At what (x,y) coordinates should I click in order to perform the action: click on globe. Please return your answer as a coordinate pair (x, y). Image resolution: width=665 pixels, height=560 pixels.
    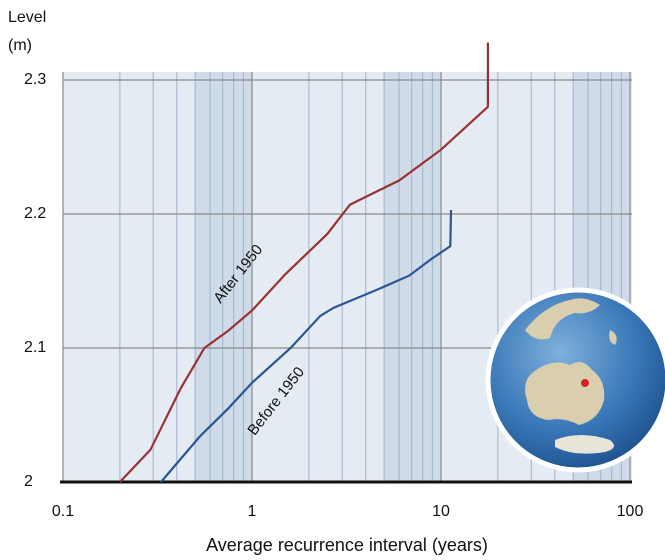
    Looking at the image, I should click on (575, 380).